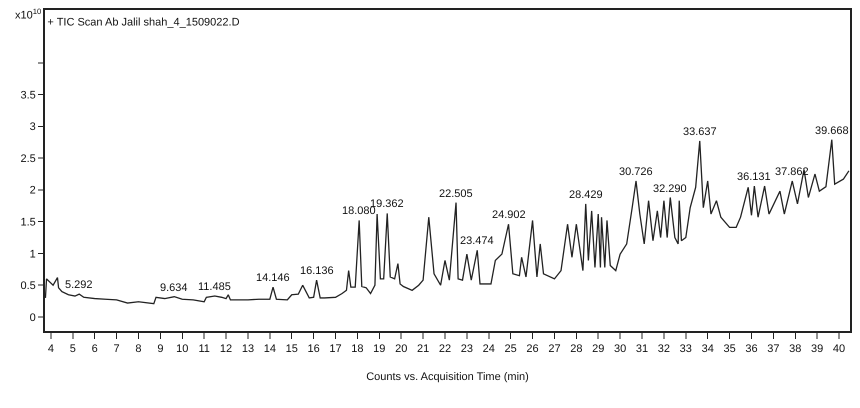 The image size is (860, 408). What do you see at coordinates (28, 286) in the screenshot?
I see `y-tick-label: 0.5` at bounding box center [28, 286].